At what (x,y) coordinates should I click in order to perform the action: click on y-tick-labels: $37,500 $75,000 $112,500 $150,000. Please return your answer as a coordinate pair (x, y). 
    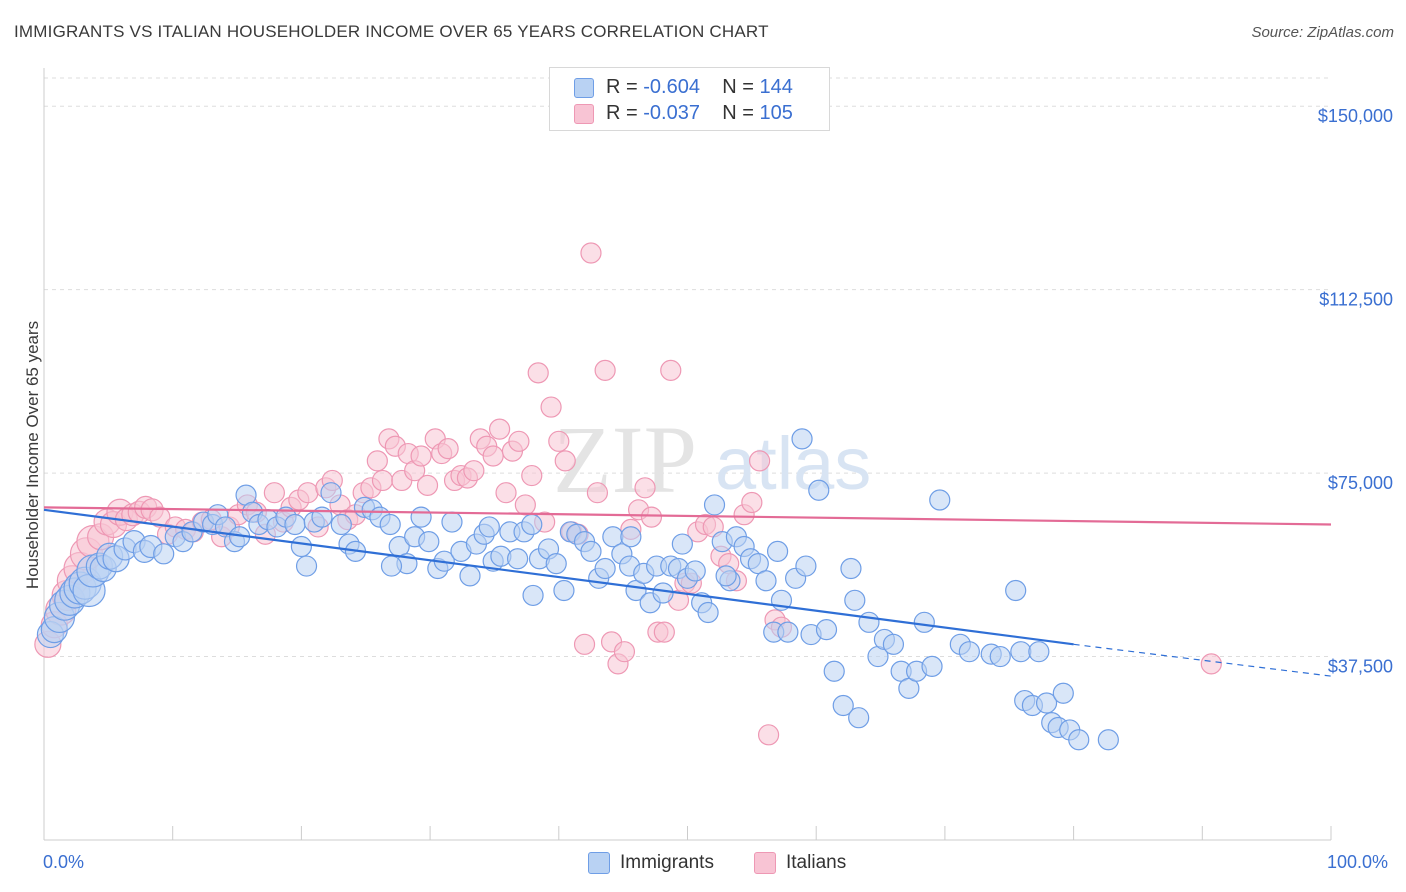
    Looking at the image, I should click on (1355, 391).